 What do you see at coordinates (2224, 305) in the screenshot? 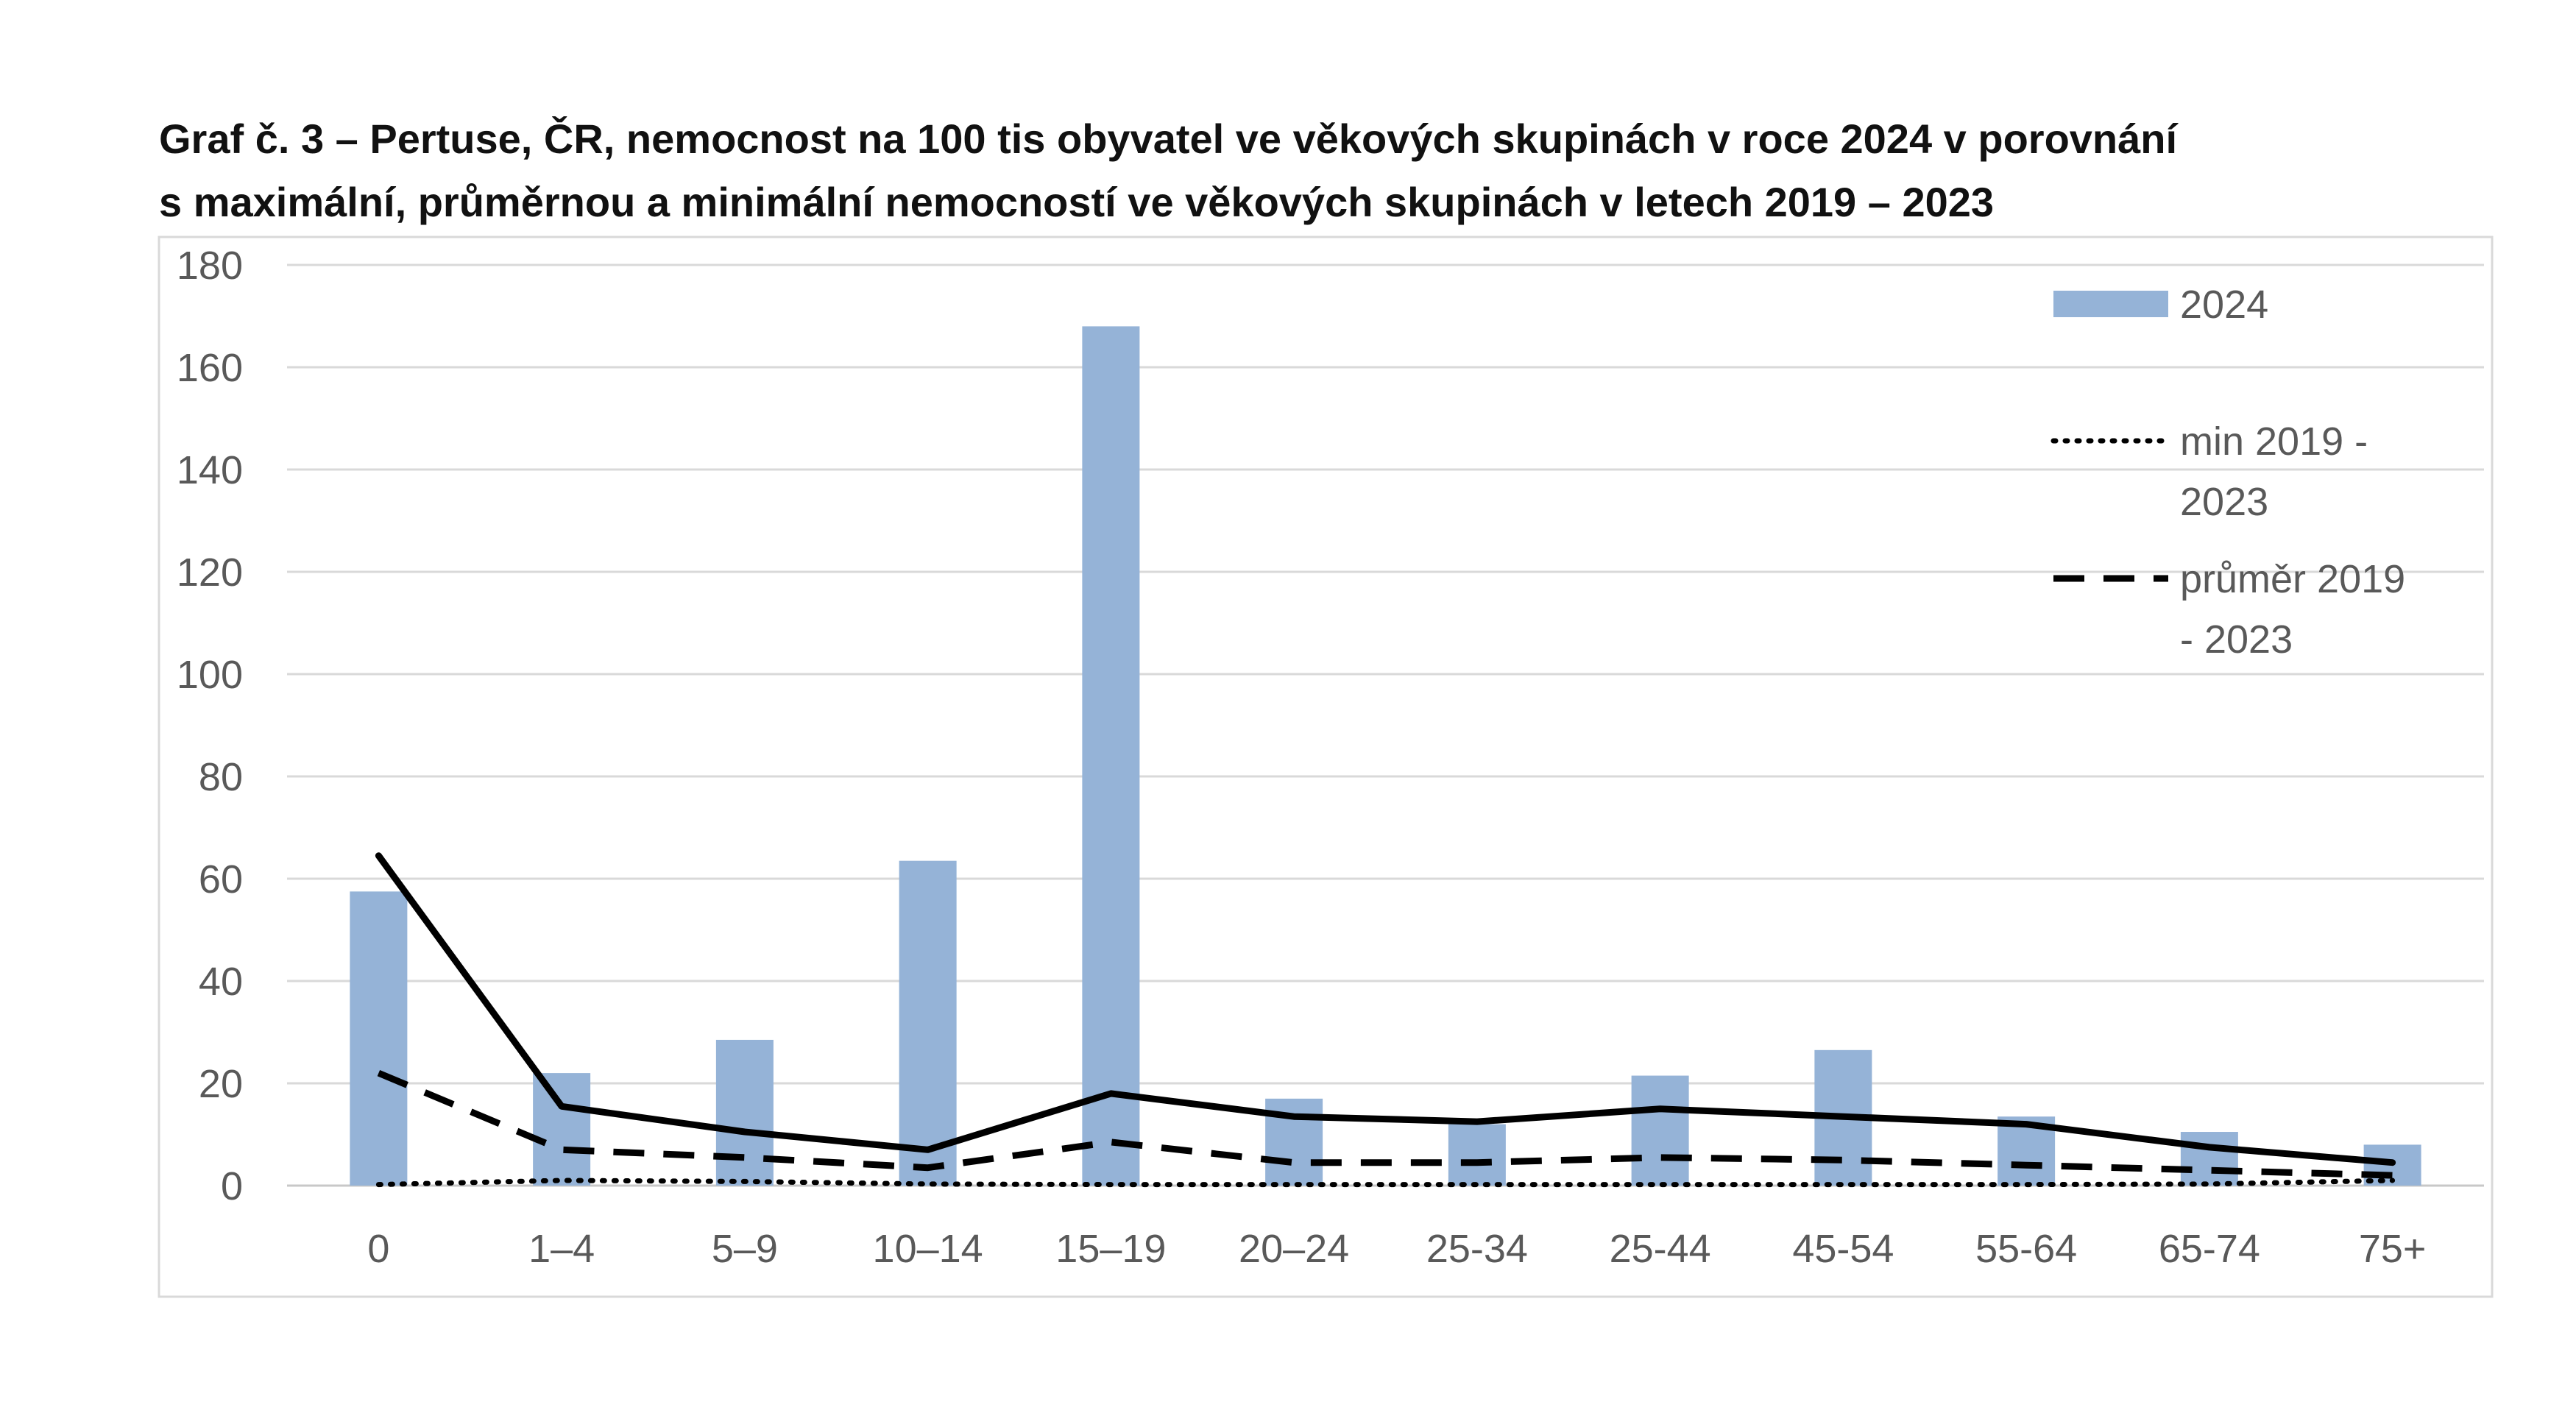
I see `legend-label: 2024` at bounding box center [2224, 305].